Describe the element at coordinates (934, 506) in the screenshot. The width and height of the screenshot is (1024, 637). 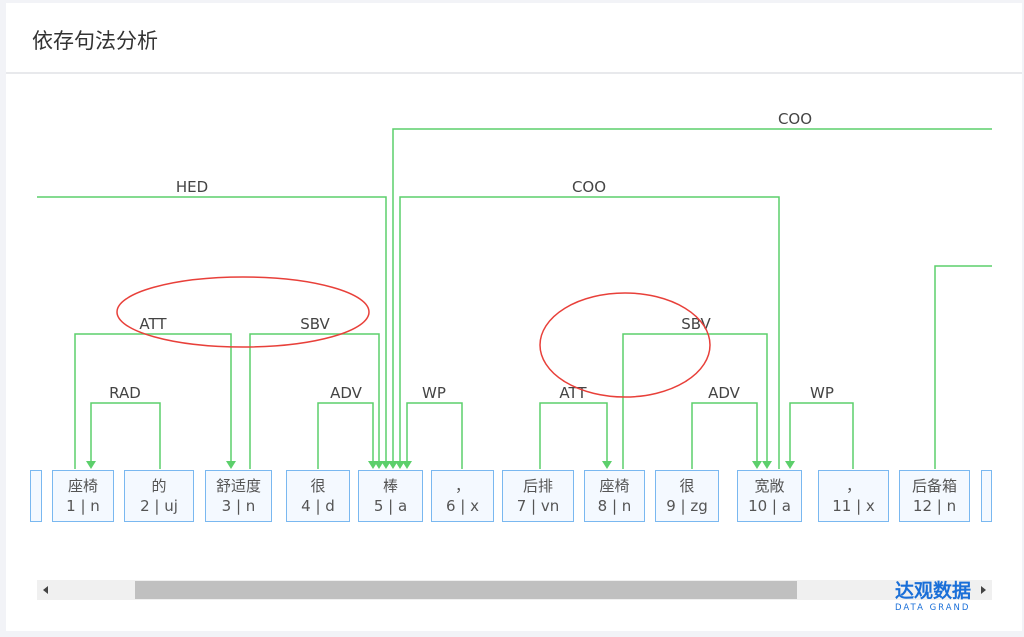
I see `token-tag: 12 | n` at that location.